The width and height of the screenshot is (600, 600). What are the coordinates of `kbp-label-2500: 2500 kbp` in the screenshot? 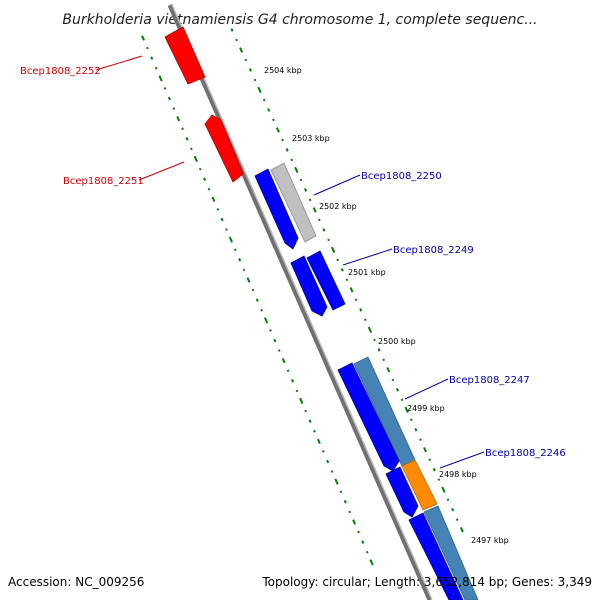 It's located at (397, 341).